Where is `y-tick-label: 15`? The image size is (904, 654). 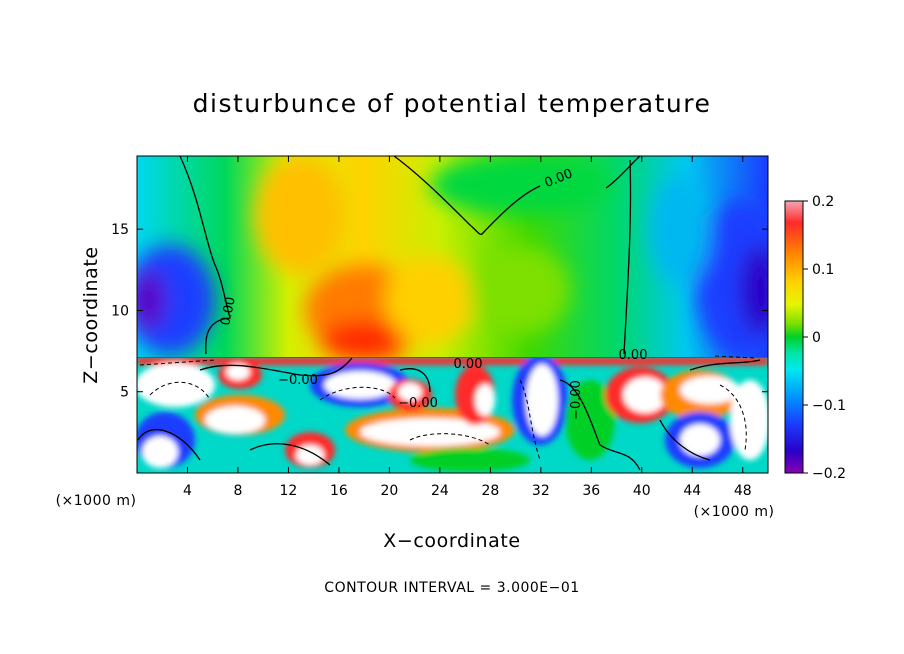
y-tick-label: 15 is located at coordinates (120, 230).